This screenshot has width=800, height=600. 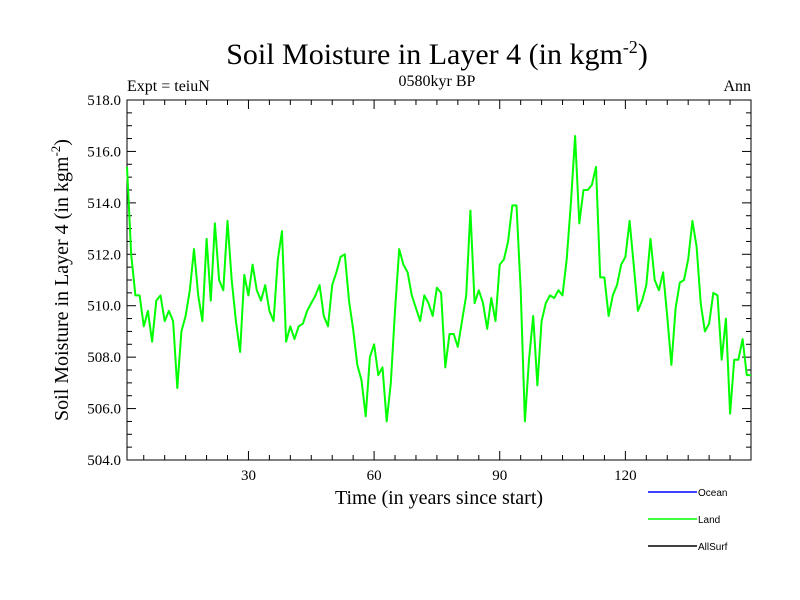 What do you see at coordinates (60, 280) in the screenshot?
I see `y-axis-label: Soil Moisture in Layer 4 (in kgm-2)` at bounding box center [60, 280].